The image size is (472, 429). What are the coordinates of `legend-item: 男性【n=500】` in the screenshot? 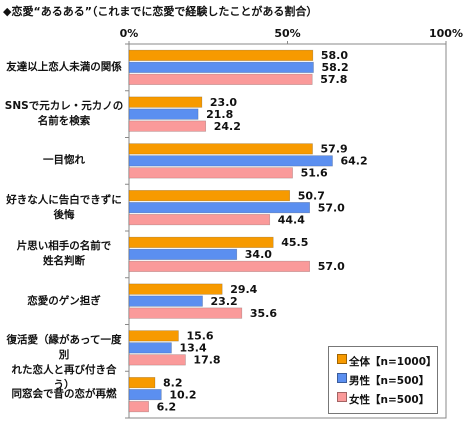 It's located at (383, 380).